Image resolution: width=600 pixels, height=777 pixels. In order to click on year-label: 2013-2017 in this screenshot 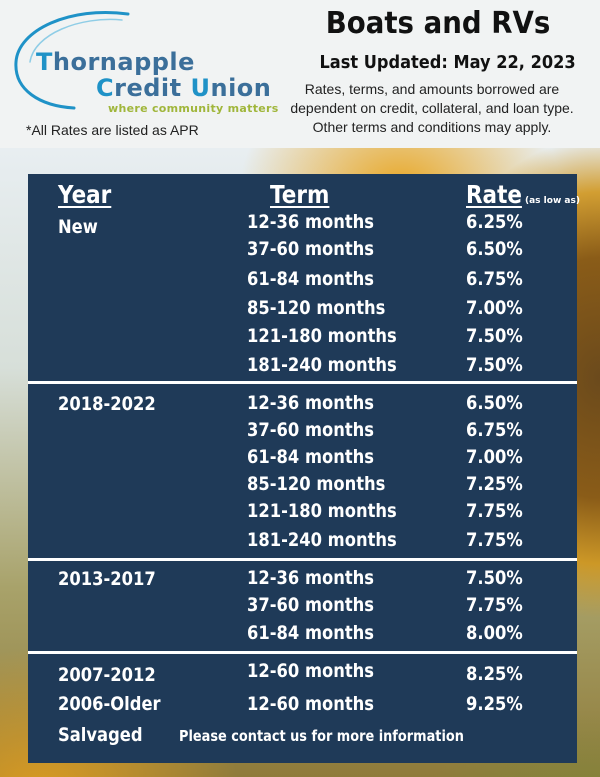, I will do `click(107, 579)`.